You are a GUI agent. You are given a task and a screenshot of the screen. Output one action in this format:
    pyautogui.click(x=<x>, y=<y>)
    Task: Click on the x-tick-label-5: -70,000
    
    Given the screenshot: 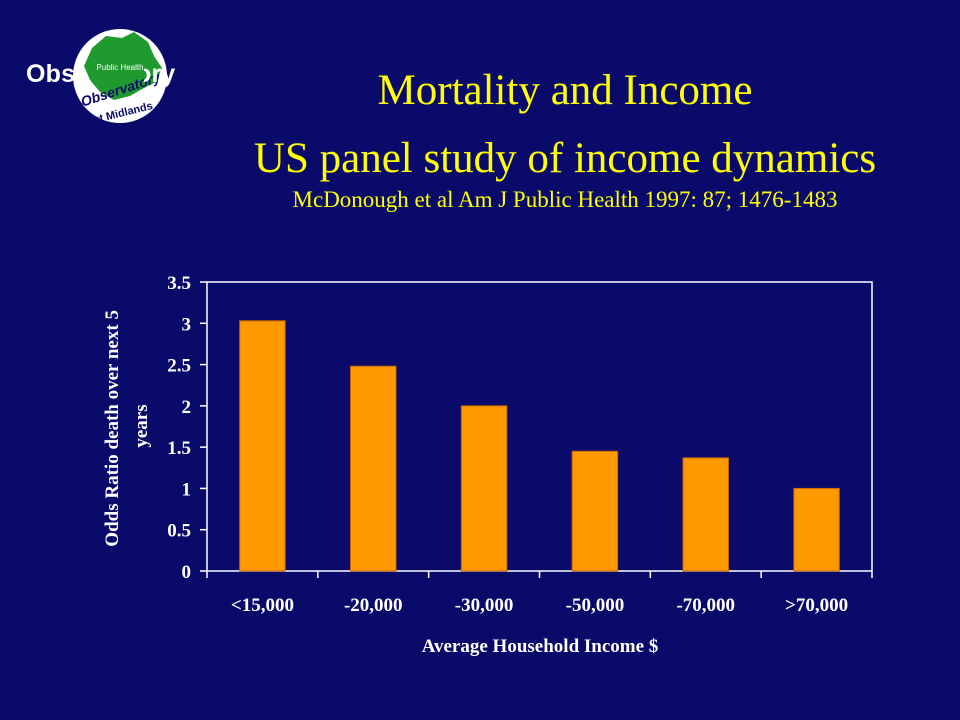 What is the action you would take?
    pyautogui.click(x=705, y=605)
    